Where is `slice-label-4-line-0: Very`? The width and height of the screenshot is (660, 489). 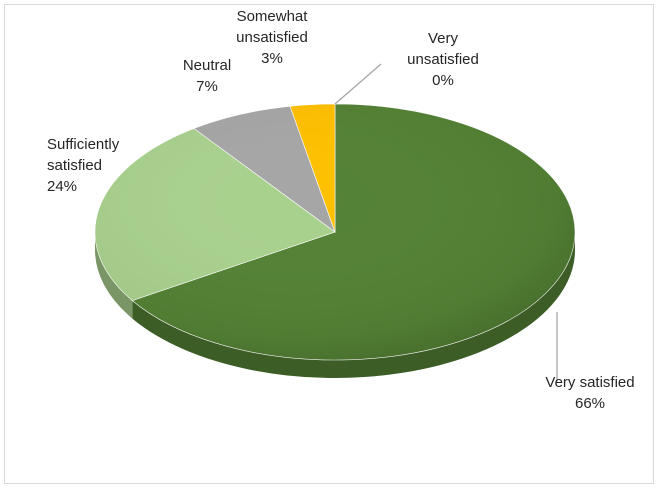 slice-label-4-line-0: Very is located at coordinates (443, 38).